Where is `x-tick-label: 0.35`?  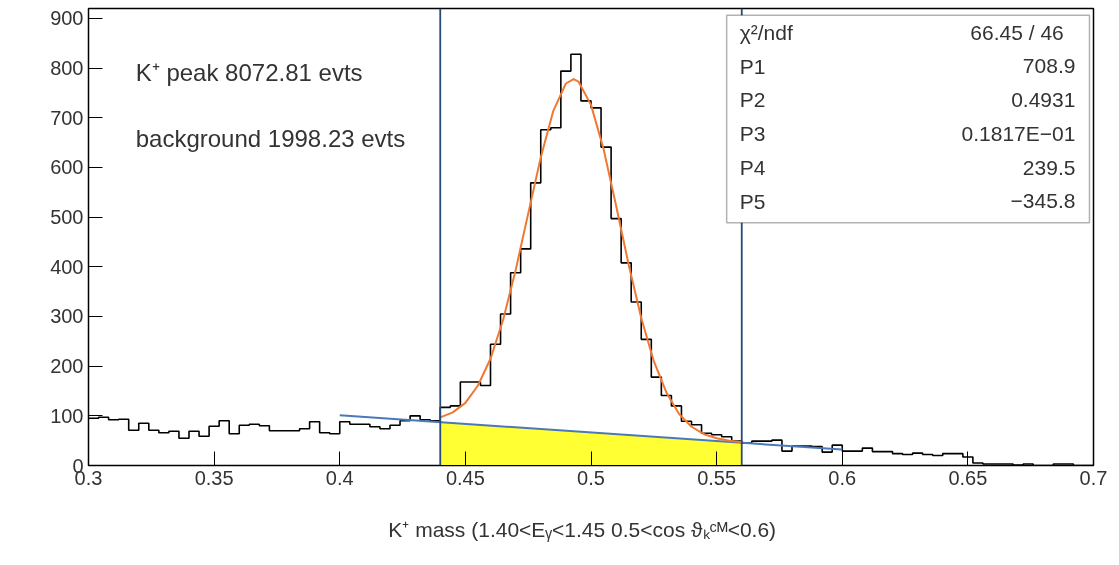
x-tick-label: 0.35 is located at coordinates (214, 477).